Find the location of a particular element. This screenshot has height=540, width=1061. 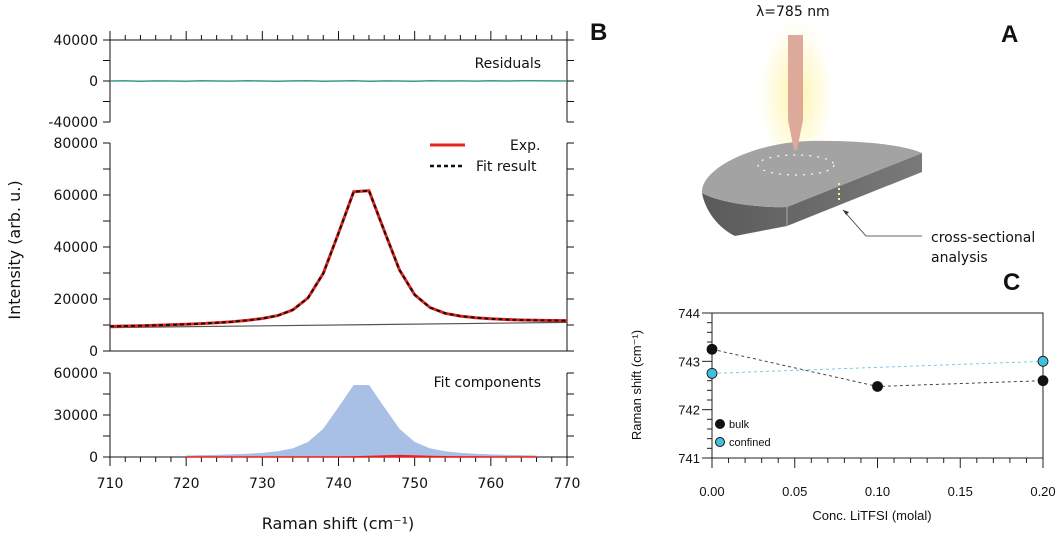

c-legend-bulk-label: bulk is located at coordinates (739, 425).